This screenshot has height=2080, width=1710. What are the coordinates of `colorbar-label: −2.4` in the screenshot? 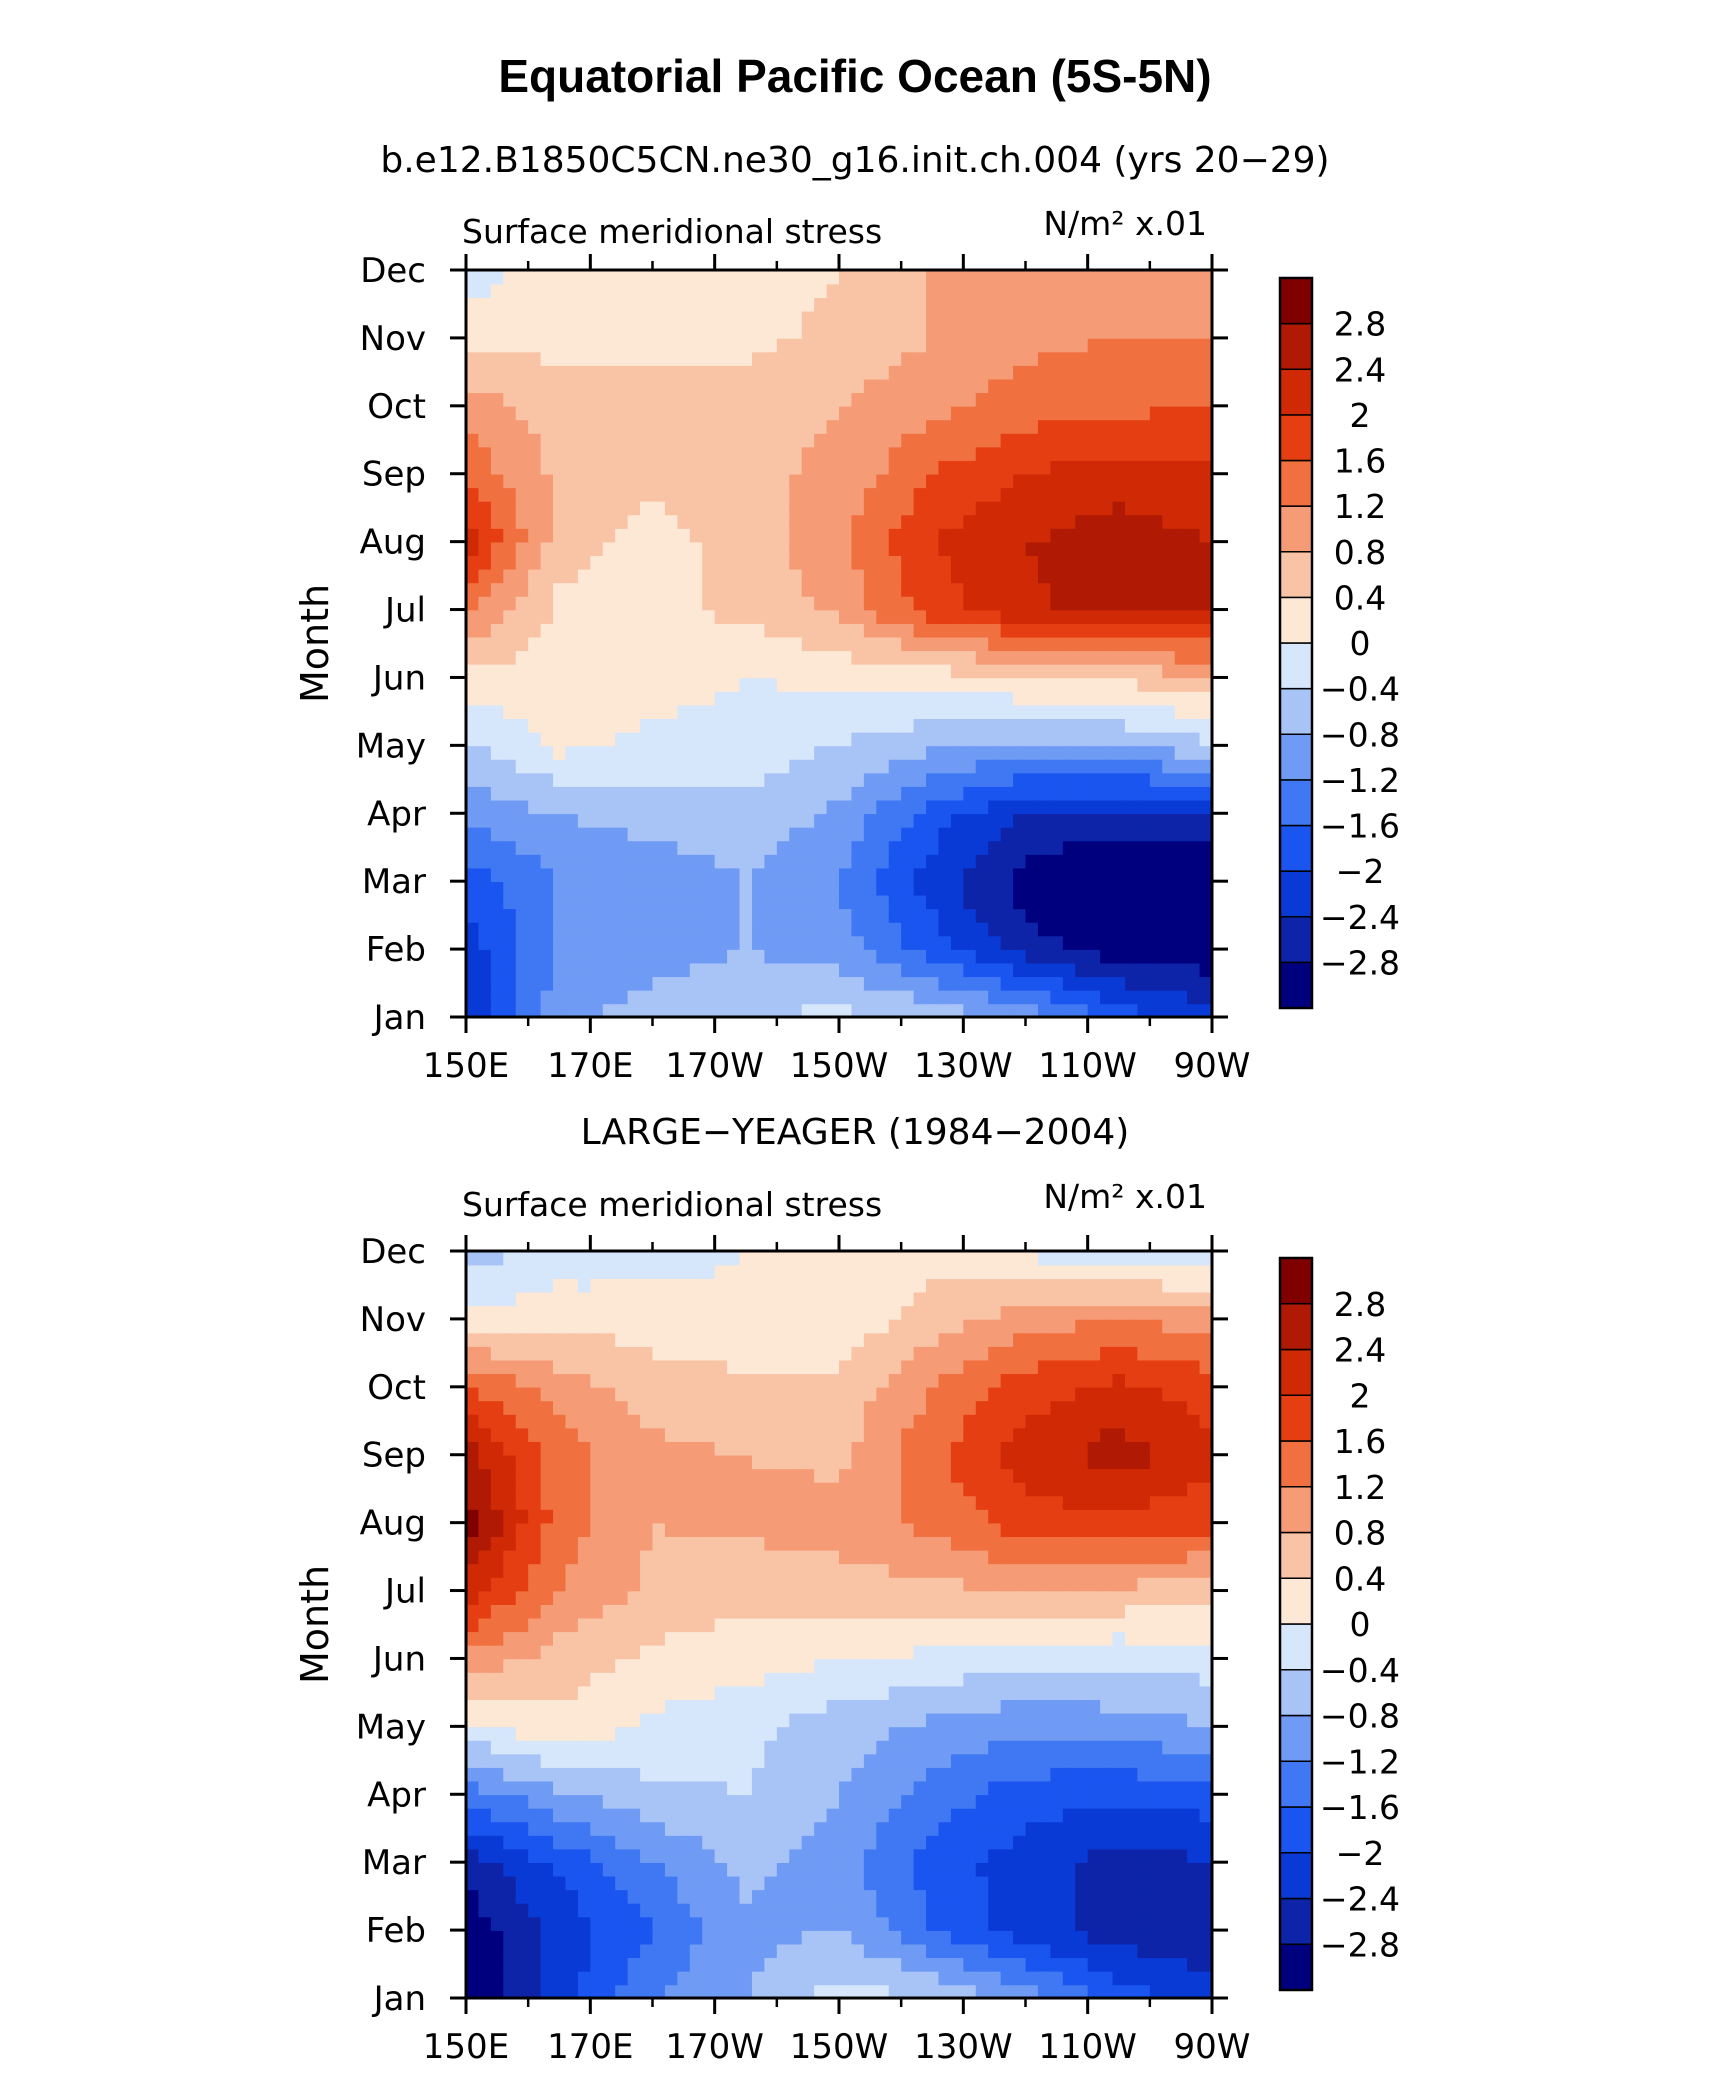 It's located at (1360, 917).